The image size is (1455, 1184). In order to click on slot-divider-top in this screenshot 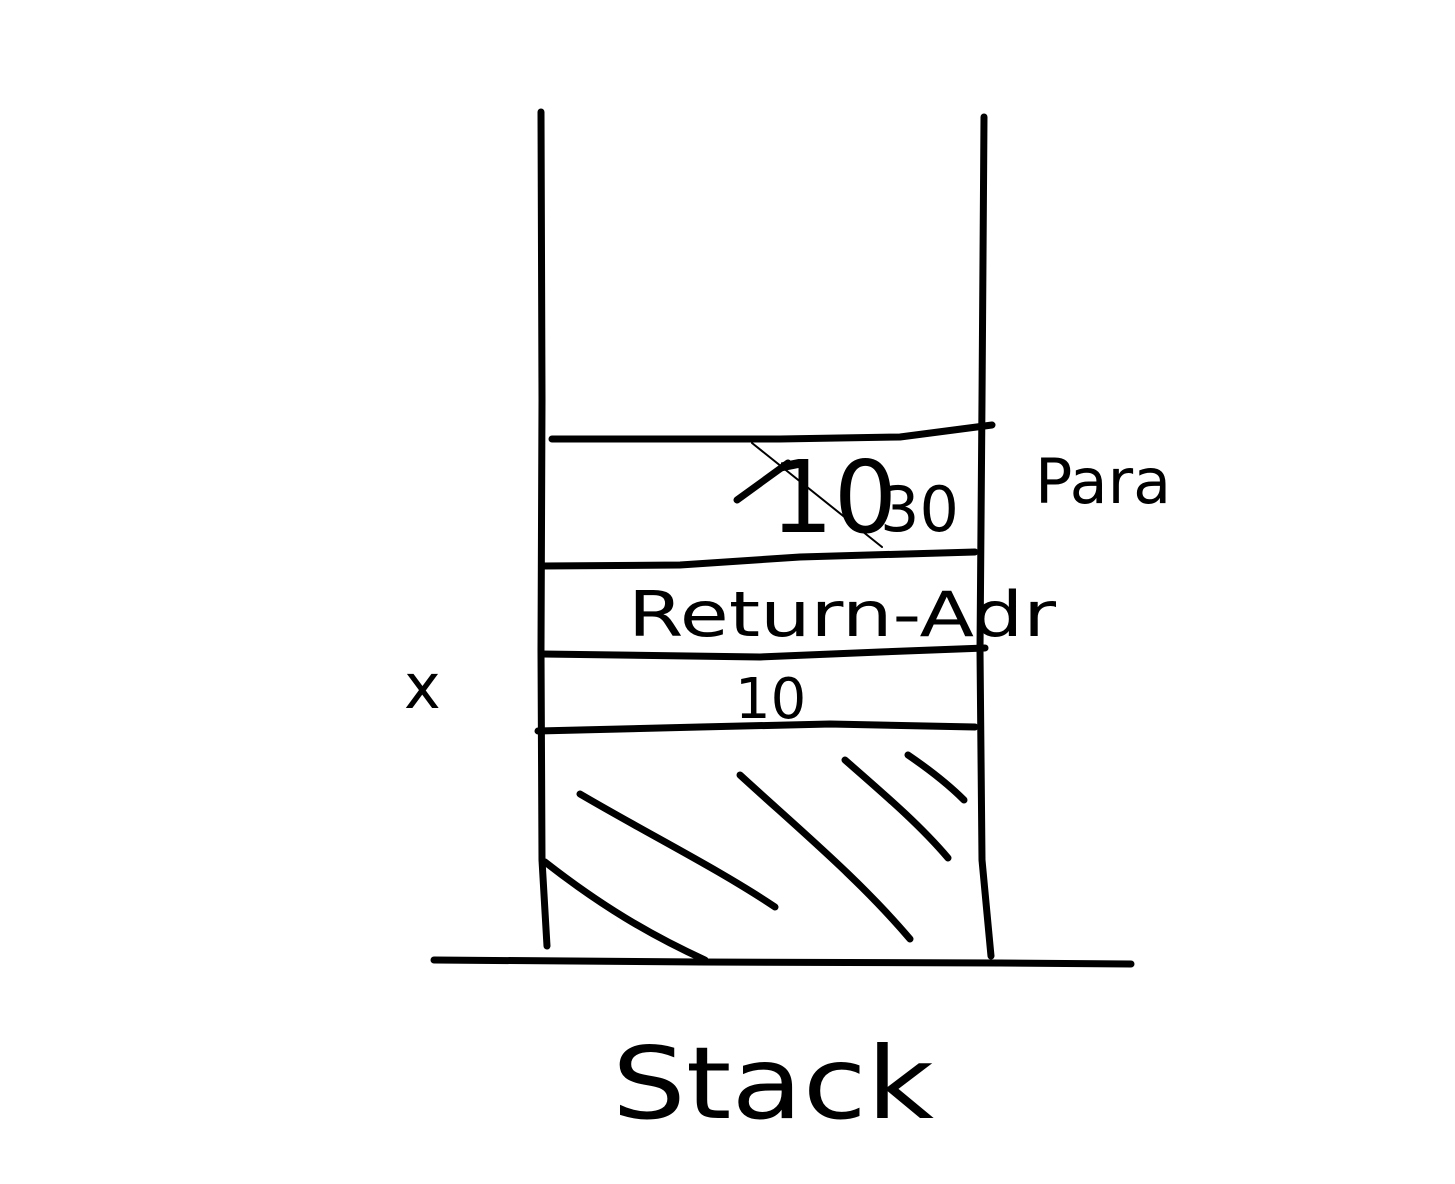, I will do `click(772, 432)`.